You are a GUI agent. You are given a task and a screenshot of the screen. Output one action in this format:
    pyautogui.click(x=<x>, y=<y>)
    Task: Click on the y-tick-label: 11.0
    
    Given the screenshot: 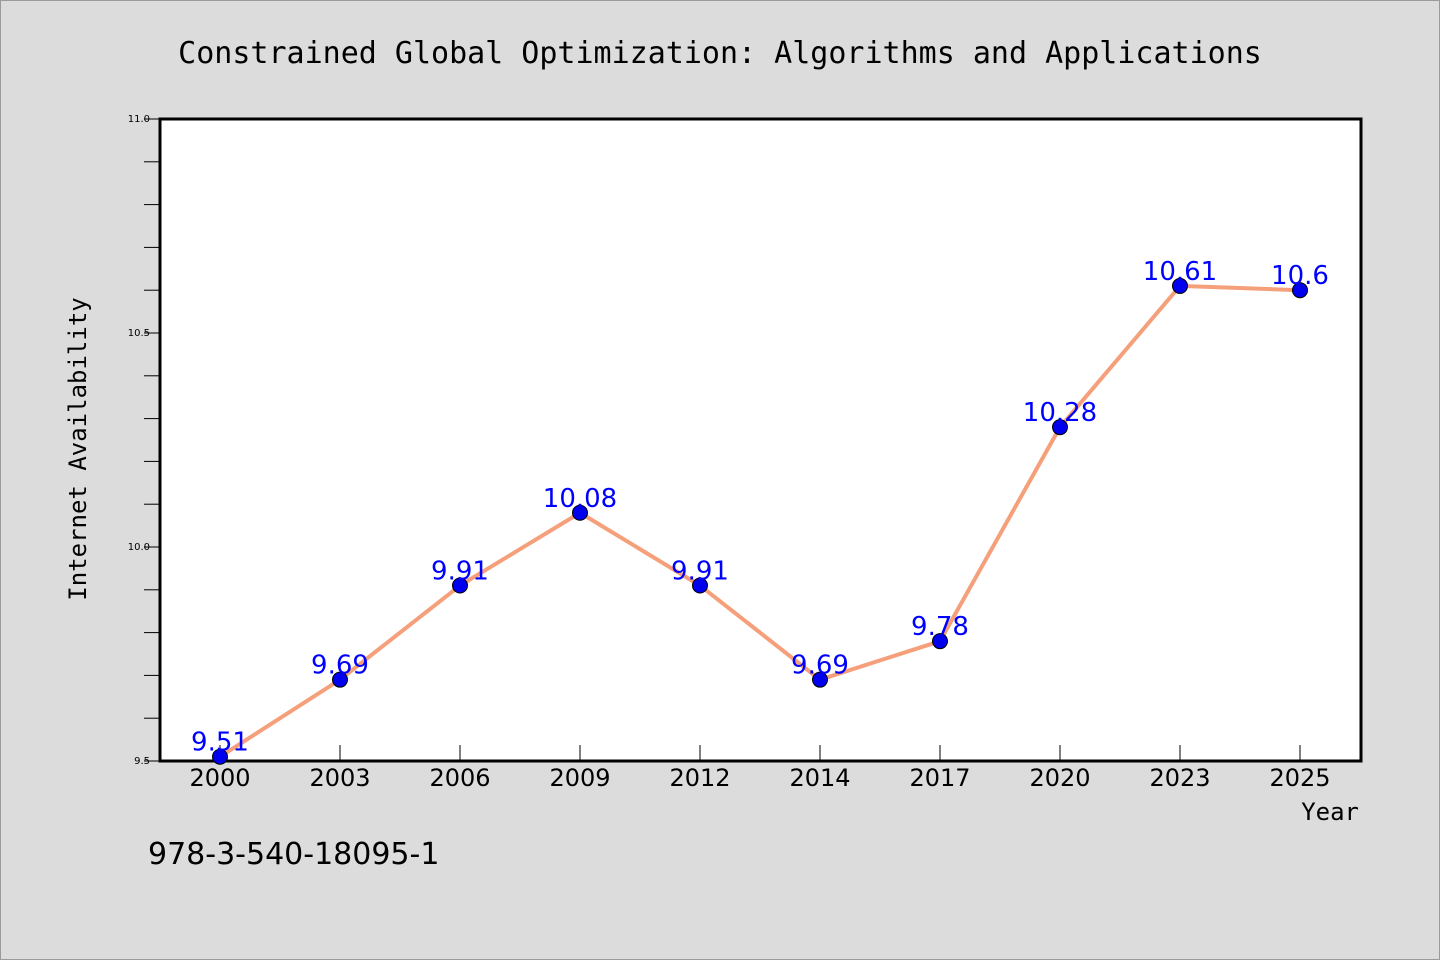 What is the action you would take?
    pyautogui.click(x=139, y=119)
    